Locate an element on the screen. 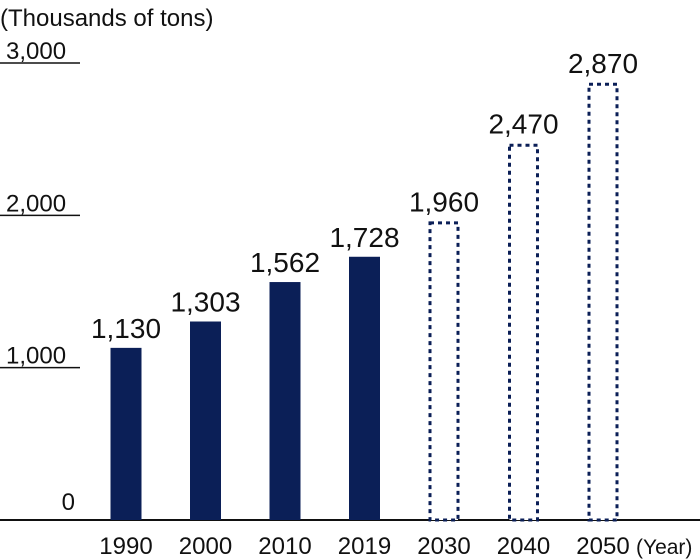 The width and height of the screenshot is (700, 560). y-axis: 0 1,000 2,000 3,000 is located at coordinates (40, 277).